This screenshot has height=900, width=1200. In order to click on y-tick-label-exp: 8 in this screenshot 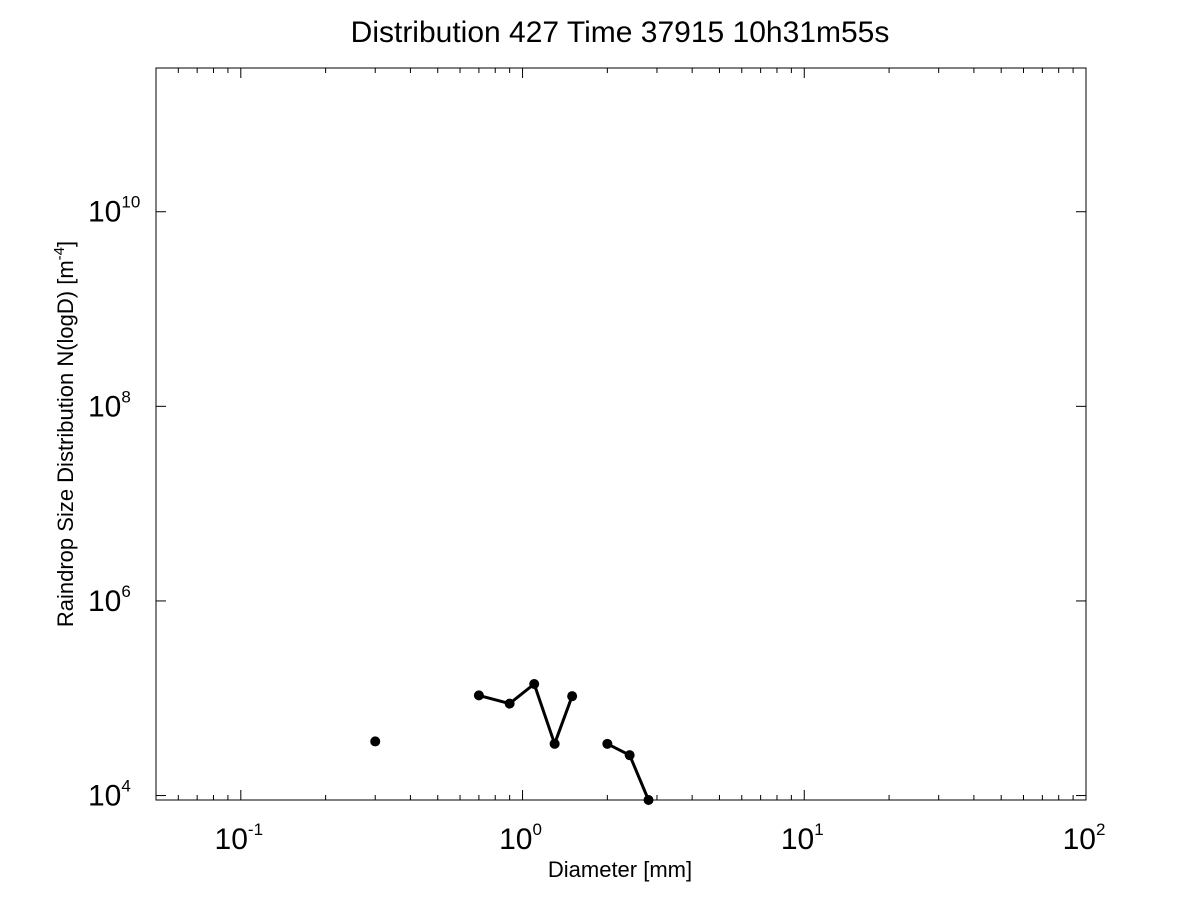, I will do `click(125, 396)`.